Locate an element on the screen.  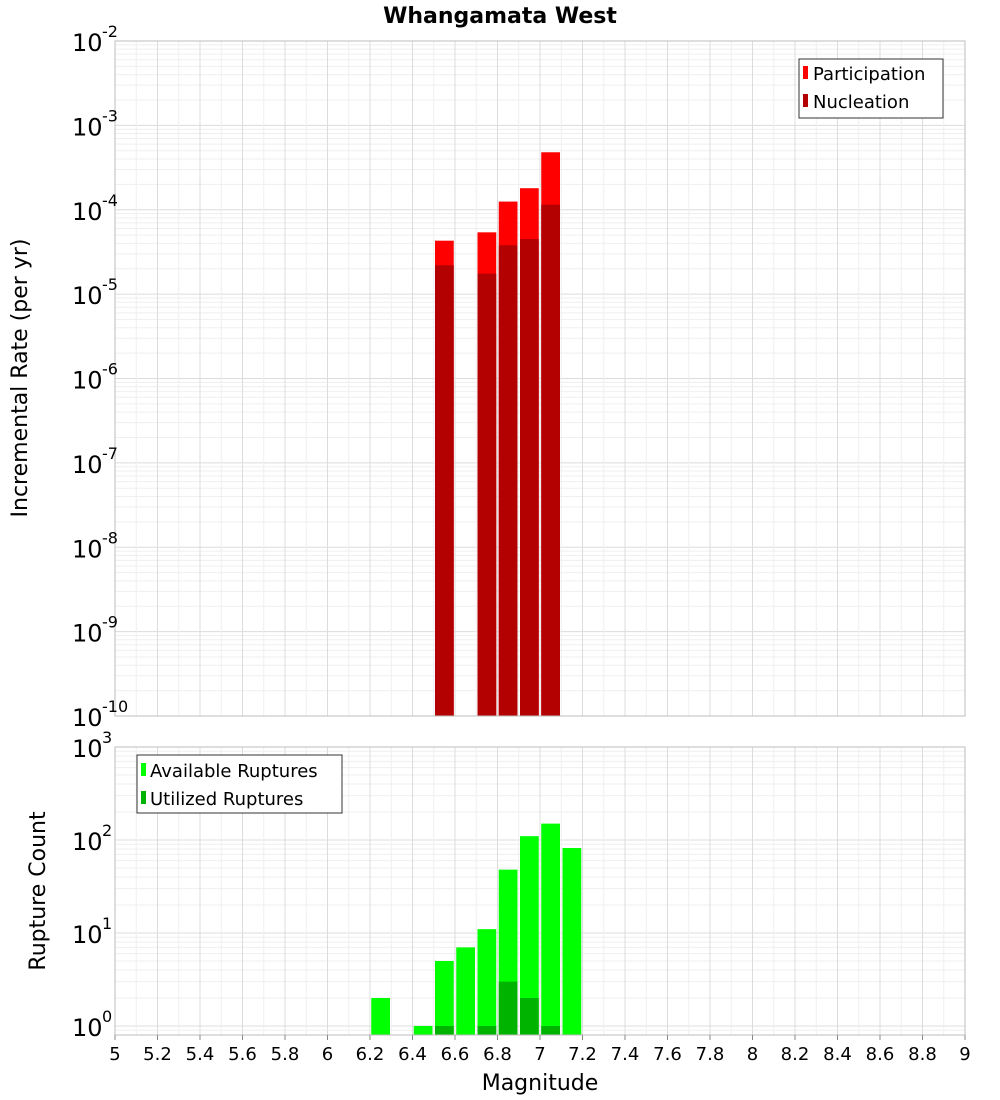
y-tick-exponent: -5 is located at coordinates (110, 284).